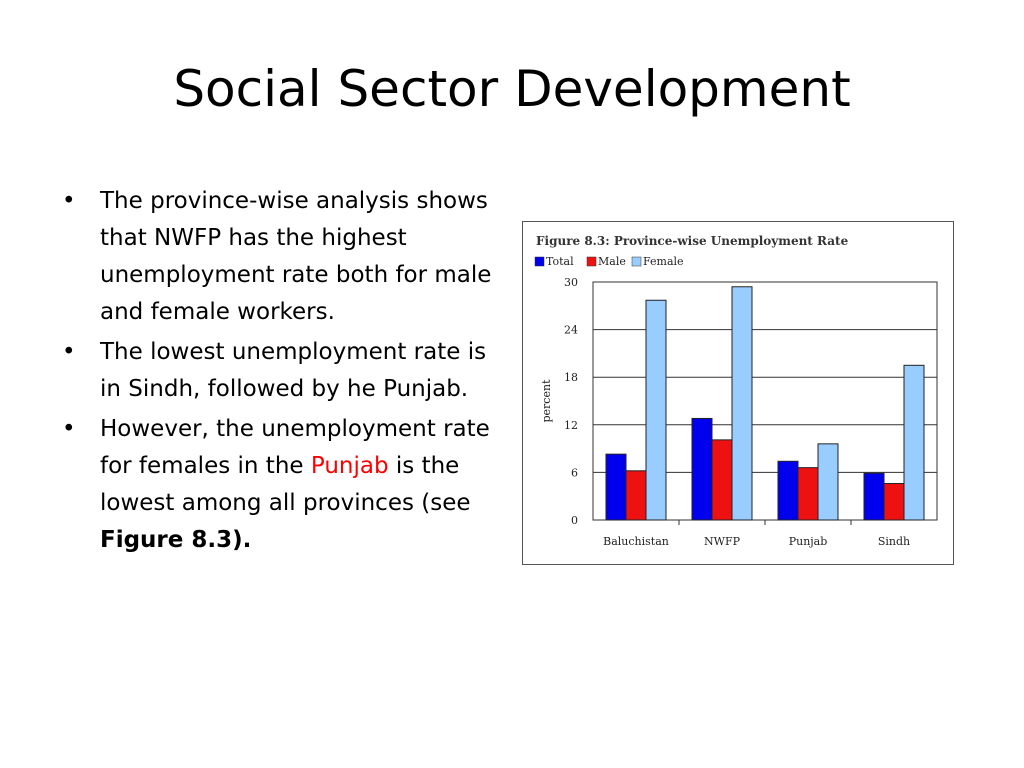  Describe the element at coordinates (574, 520) in the screenshot. I see `y-tick-label: 0` at that location.